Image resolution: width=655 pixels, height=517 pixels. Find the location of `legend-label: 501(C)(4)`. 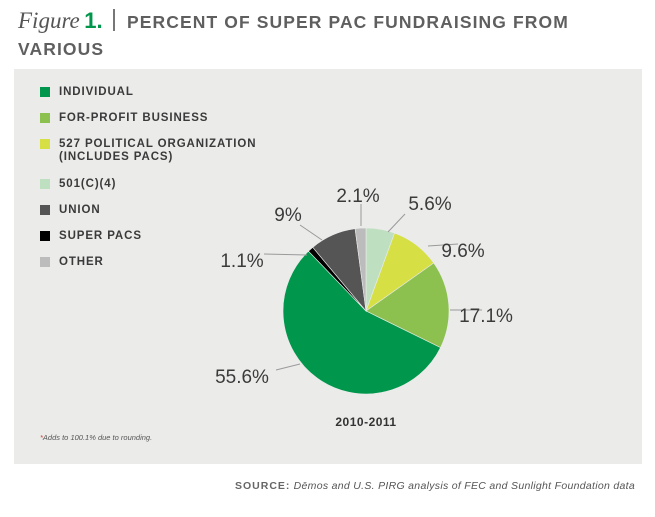

legend-label: 501(C)(4) is located at coordinates (88, 184).